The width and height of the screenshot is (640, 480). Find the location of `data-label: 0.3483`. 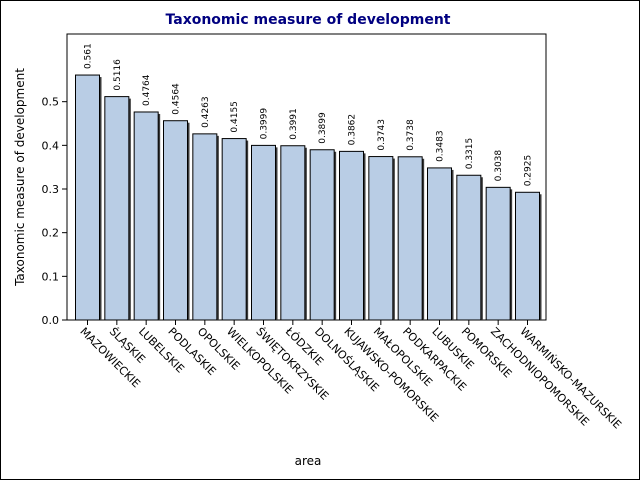

data-label: 0.3483 is located at coordinates (441, 146).